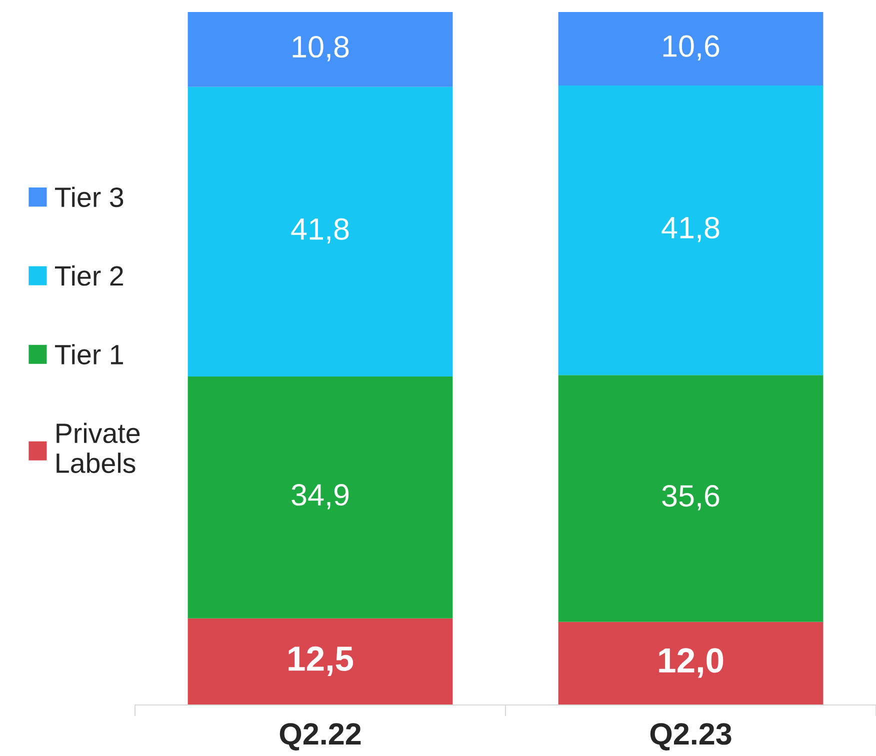 The height and width of the screenshot is (756, 876). I want to click on data-label: 10,8, so click(320, 49).